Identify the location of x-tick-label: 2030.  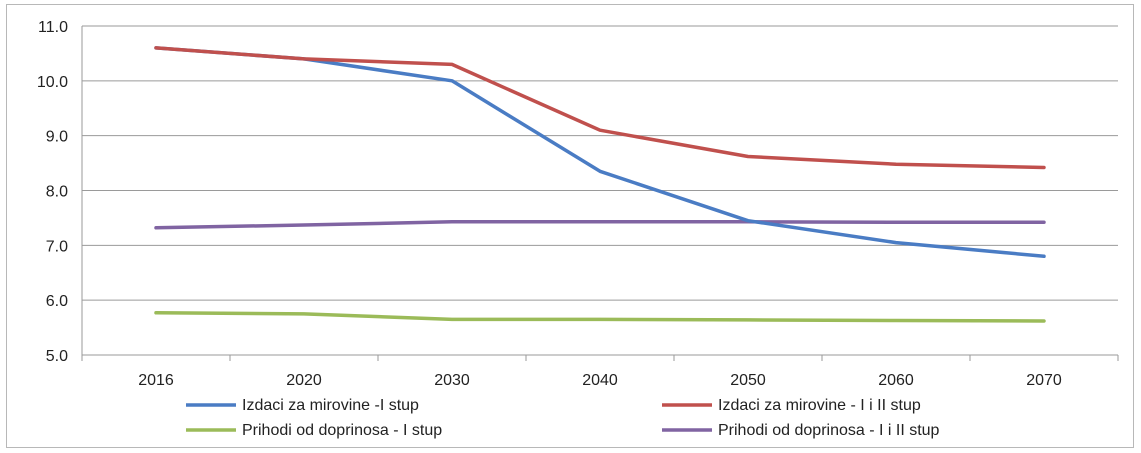
(452, 380).